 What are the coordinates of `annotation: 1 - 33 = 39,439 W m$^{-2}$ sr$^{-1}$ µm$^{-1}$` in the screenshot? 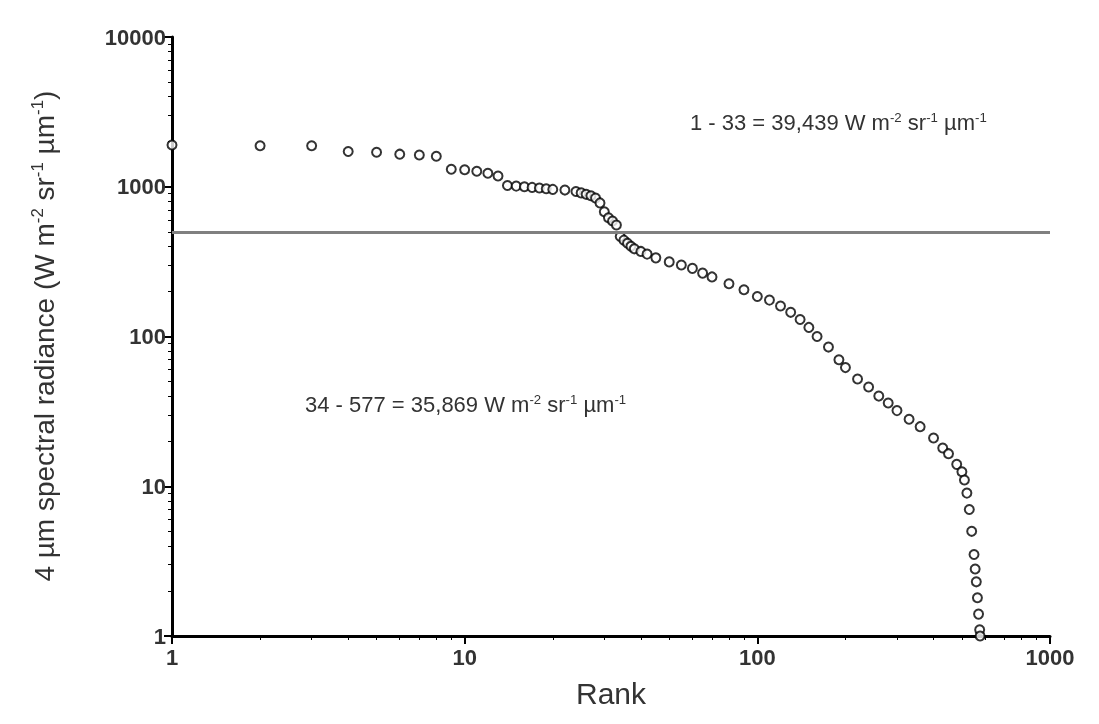 It's located at (838, 123).